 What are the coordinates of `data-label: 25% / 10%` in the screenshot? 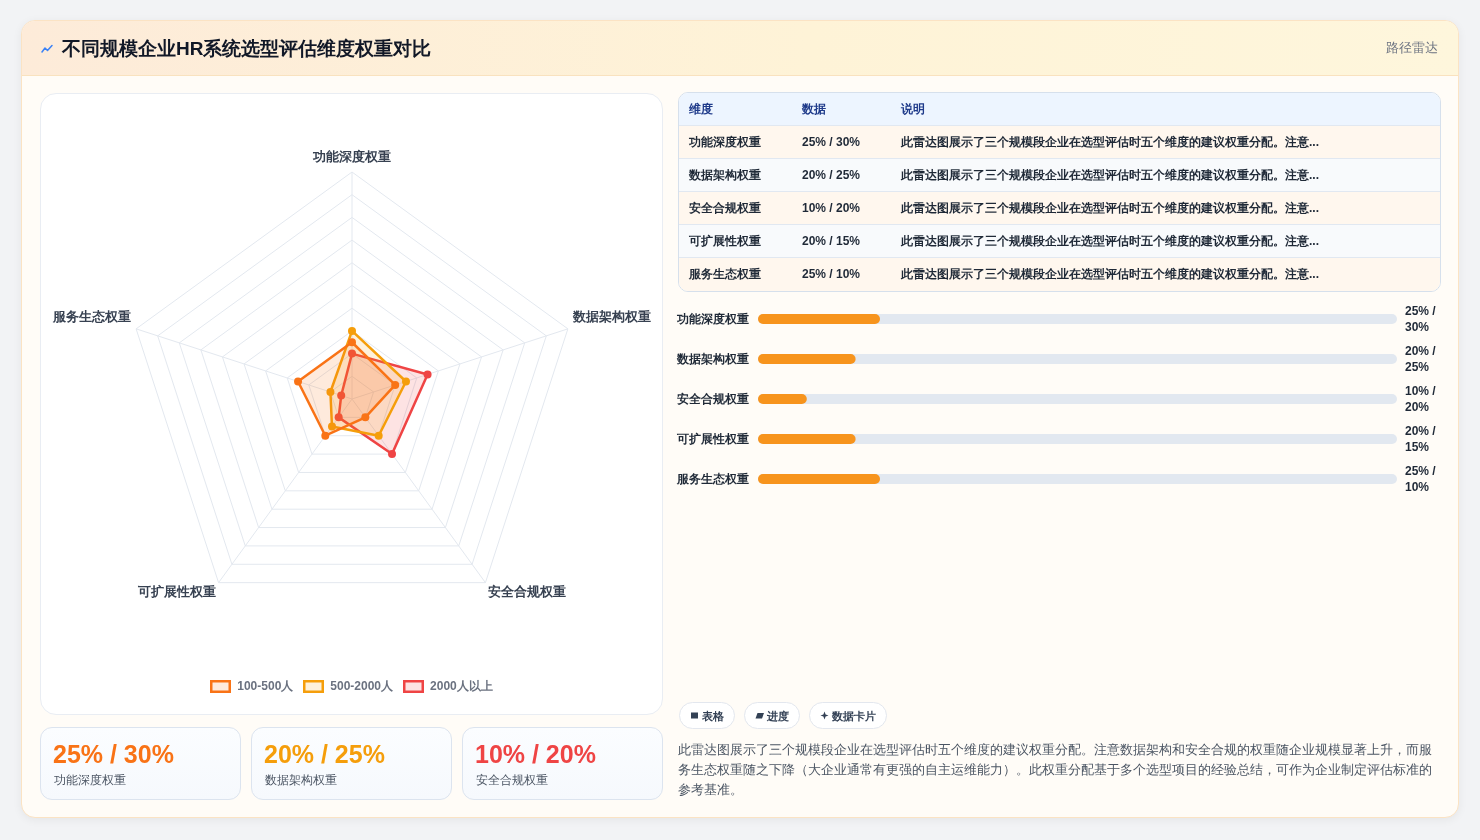 It's located at (1421, 479).